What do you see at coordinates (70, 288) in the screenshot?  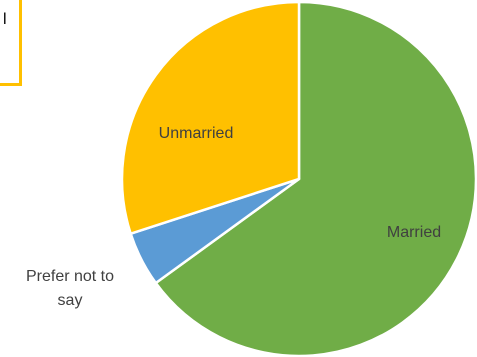 I see `data-label-prefer-not-to-say: Prefer not to say` at bounding box center [70, 288].